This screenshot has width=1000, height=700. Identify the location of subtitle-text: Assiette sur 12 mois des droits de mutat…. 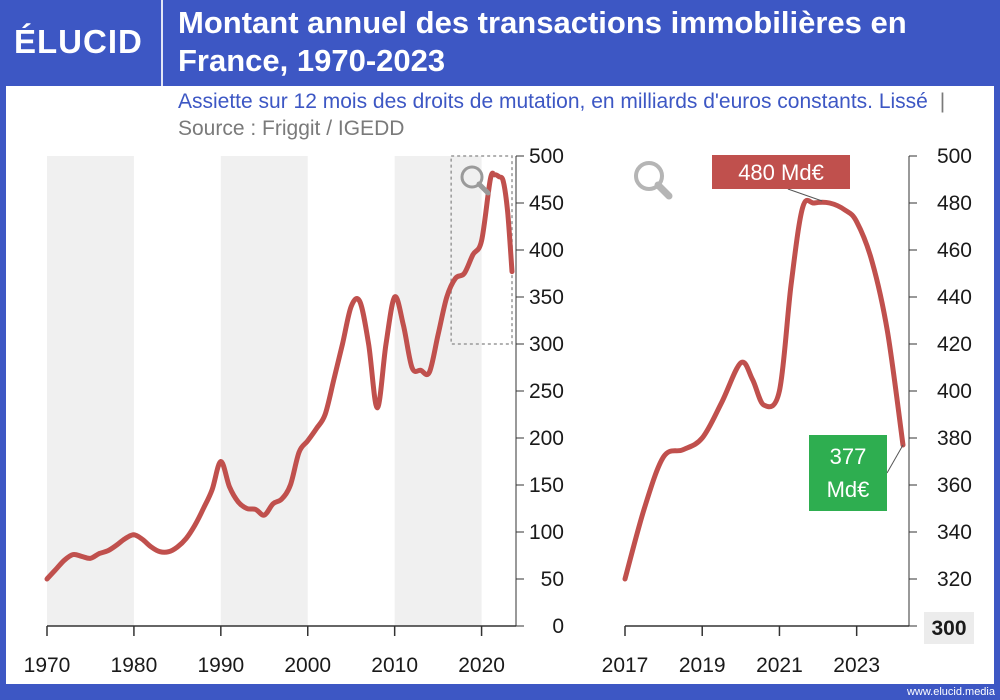
(553, 101).